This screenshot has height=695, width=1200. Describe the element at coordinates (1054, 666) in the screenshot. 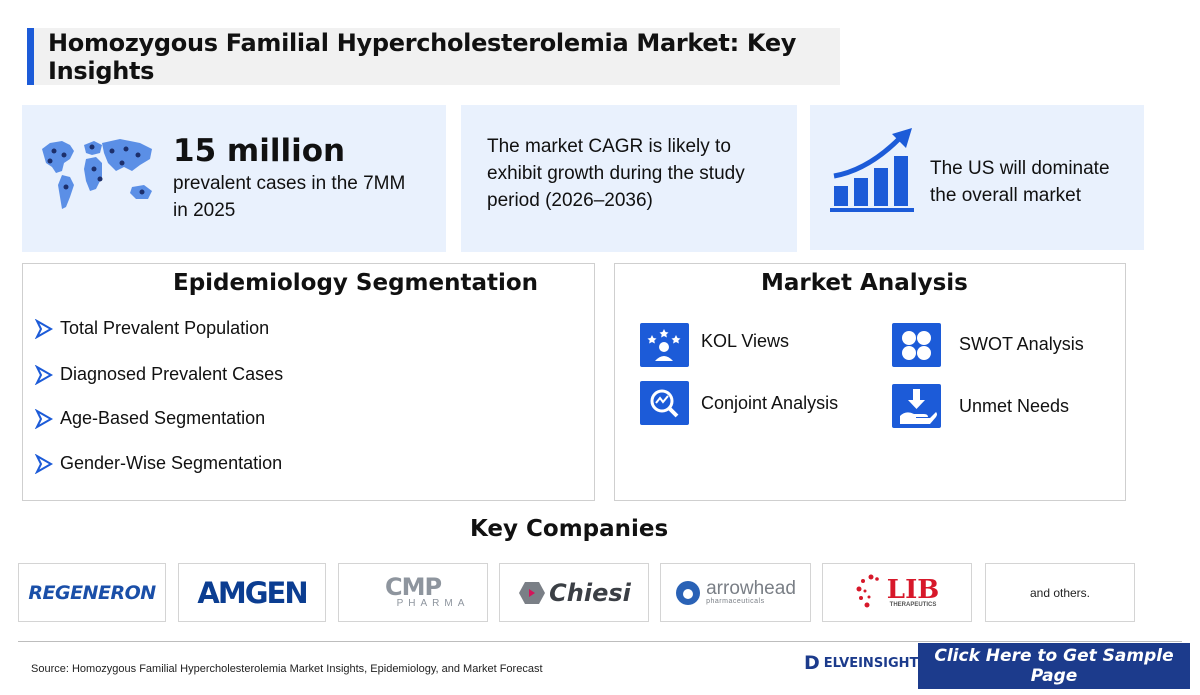

I see `get-sample-page-button: Click Here to Get Sample Page` at that location.